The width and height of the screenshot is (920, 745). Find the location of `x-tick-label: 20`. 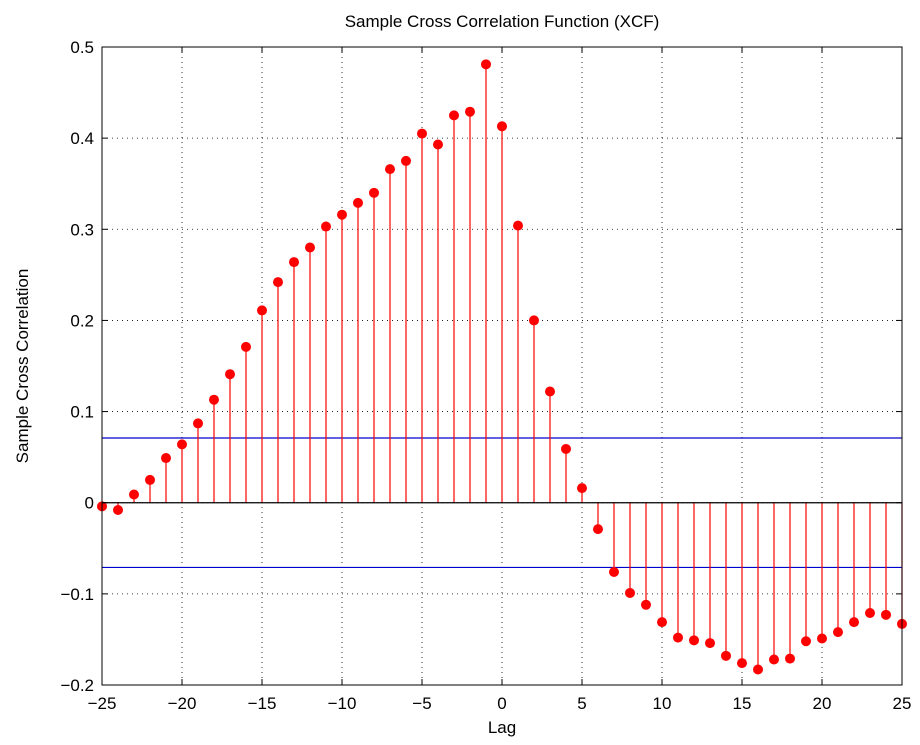

x-tick-label: 20 is located at coordinates (822, 703).